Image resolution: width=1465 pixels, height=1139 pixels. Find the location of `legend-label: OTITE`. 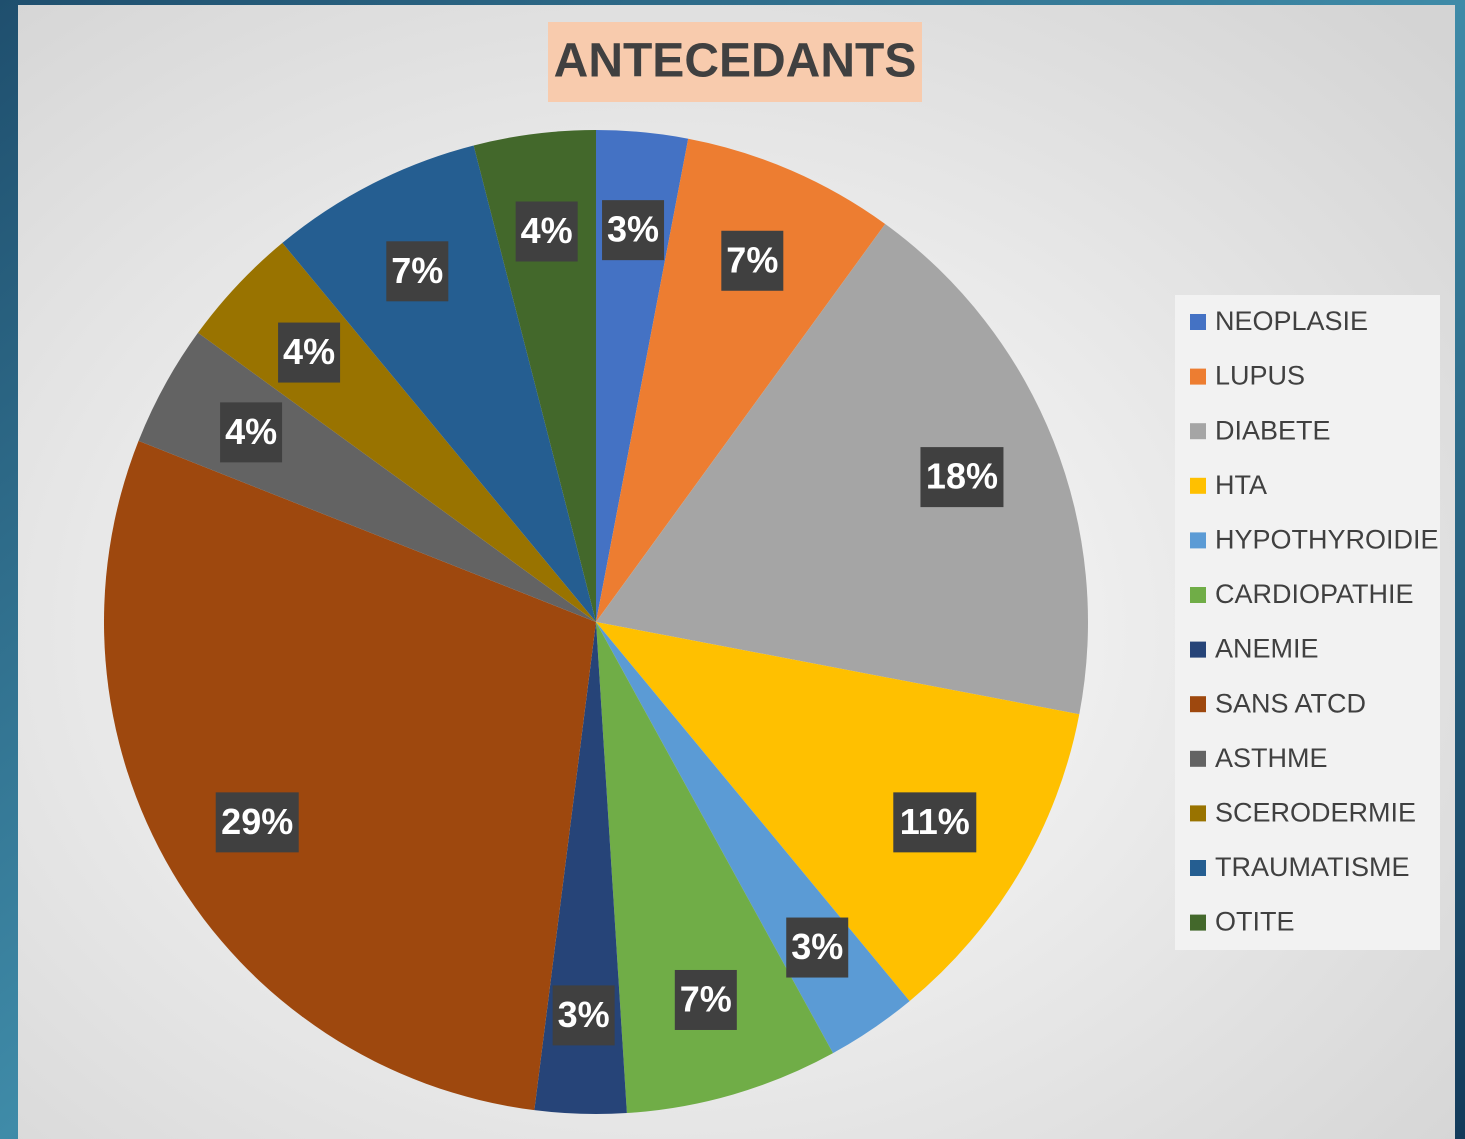

legend-label: OTITE is located at coordinates (1255, 922).